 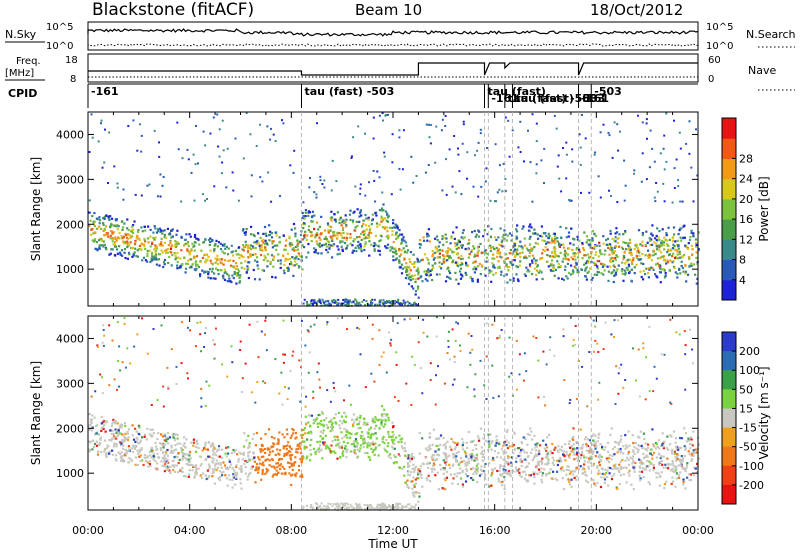 I want to click on freq-label: Freq., so click(x=28, y=61).